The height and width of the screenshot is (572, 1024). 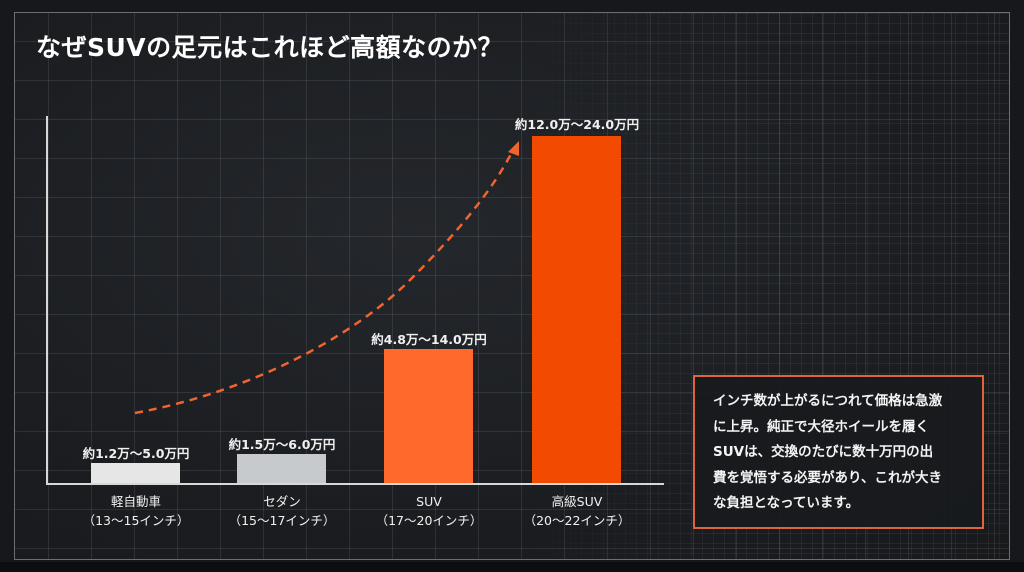 What do you see at coordinates (135, 473) in the screenshot?
I see `bar-kei` at bounding box center [135, 473].